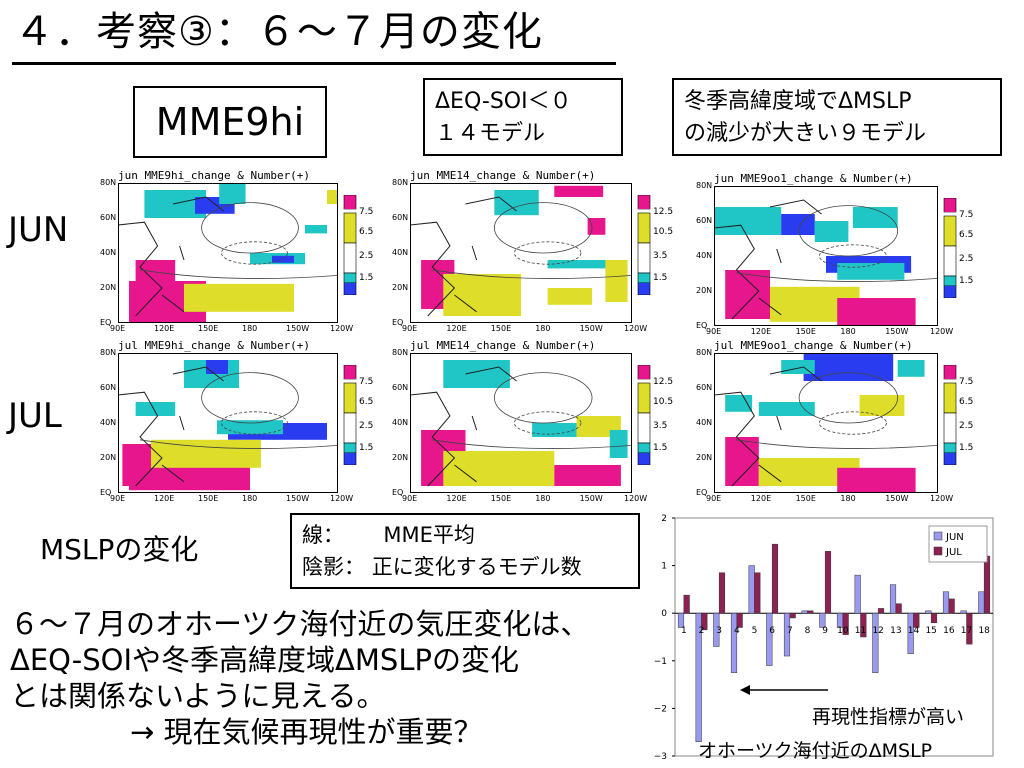 Image resolution: width=1024 pixels, height=768 pixels. Describe the element at coordinates (38, 230) in the screenshot. I see `row-label-jun: JUN` at that location.